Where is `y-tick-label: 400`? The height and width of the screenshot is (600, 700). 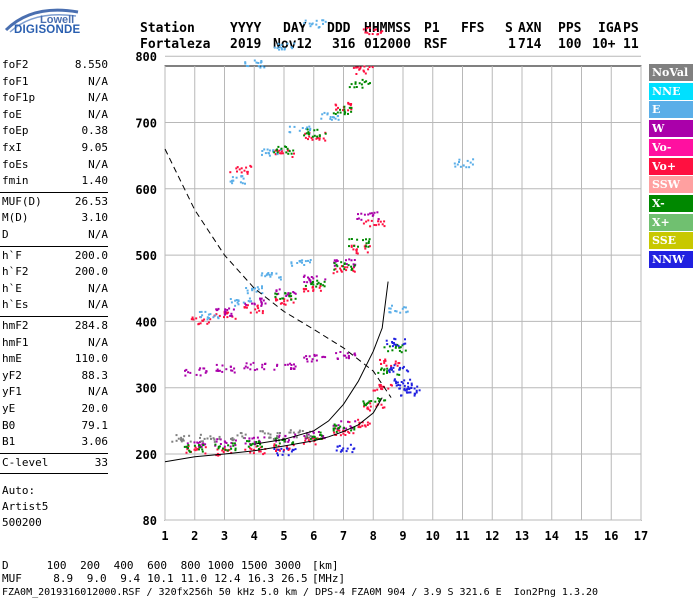
y-tick-label: 400 is located at coordinates (146, 322).